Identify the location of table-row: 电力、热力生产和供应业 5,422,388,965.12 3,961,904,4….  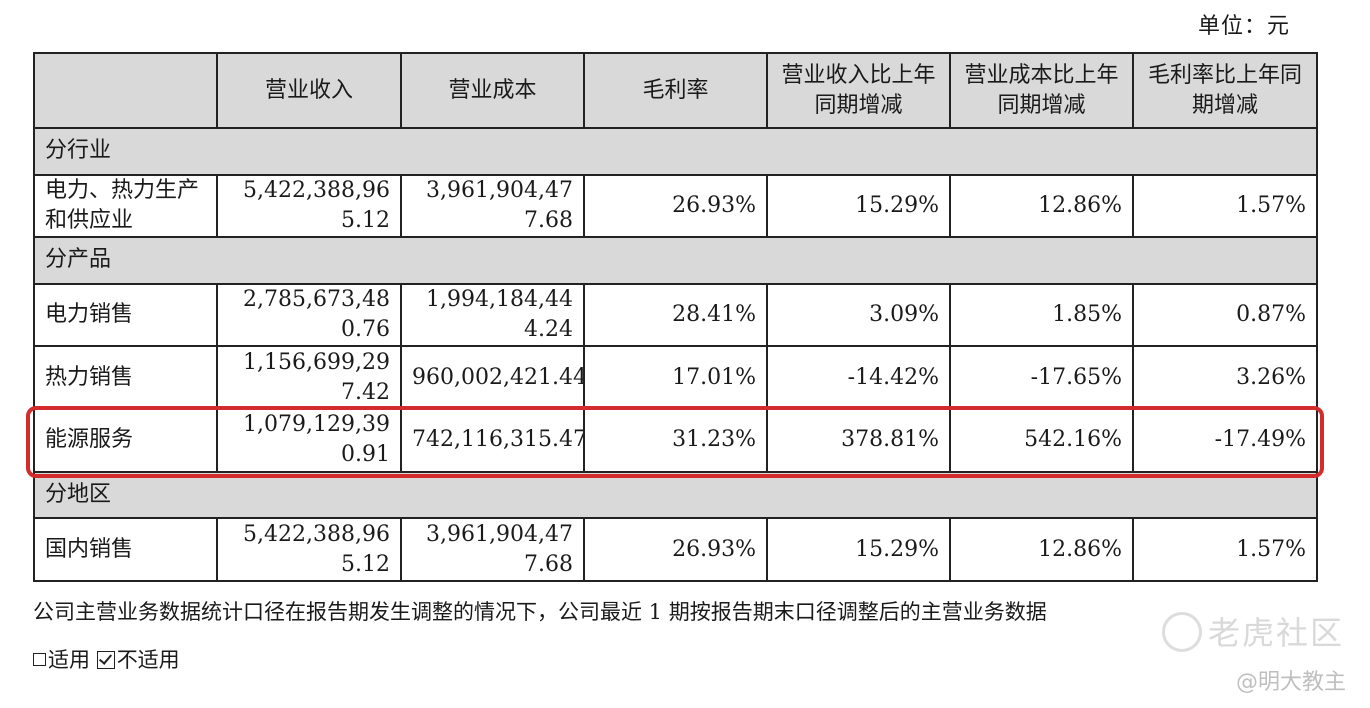
(675, 206).